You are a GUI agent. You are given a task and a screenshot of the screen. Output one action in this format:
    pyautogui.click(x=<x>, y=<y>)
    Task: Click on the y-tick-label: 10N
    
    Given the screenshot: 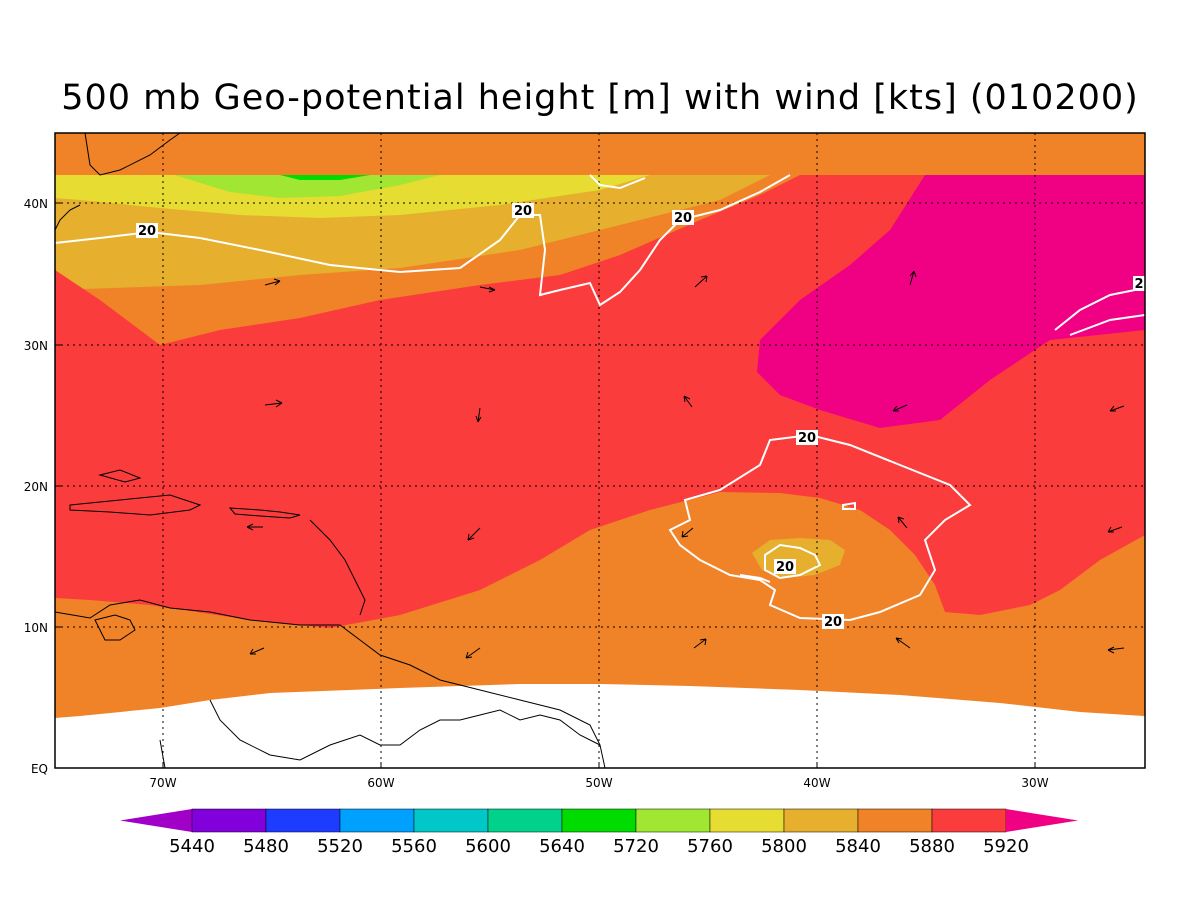 What is the action you would take?
    pyautogui.click(x=36, y=628)
    